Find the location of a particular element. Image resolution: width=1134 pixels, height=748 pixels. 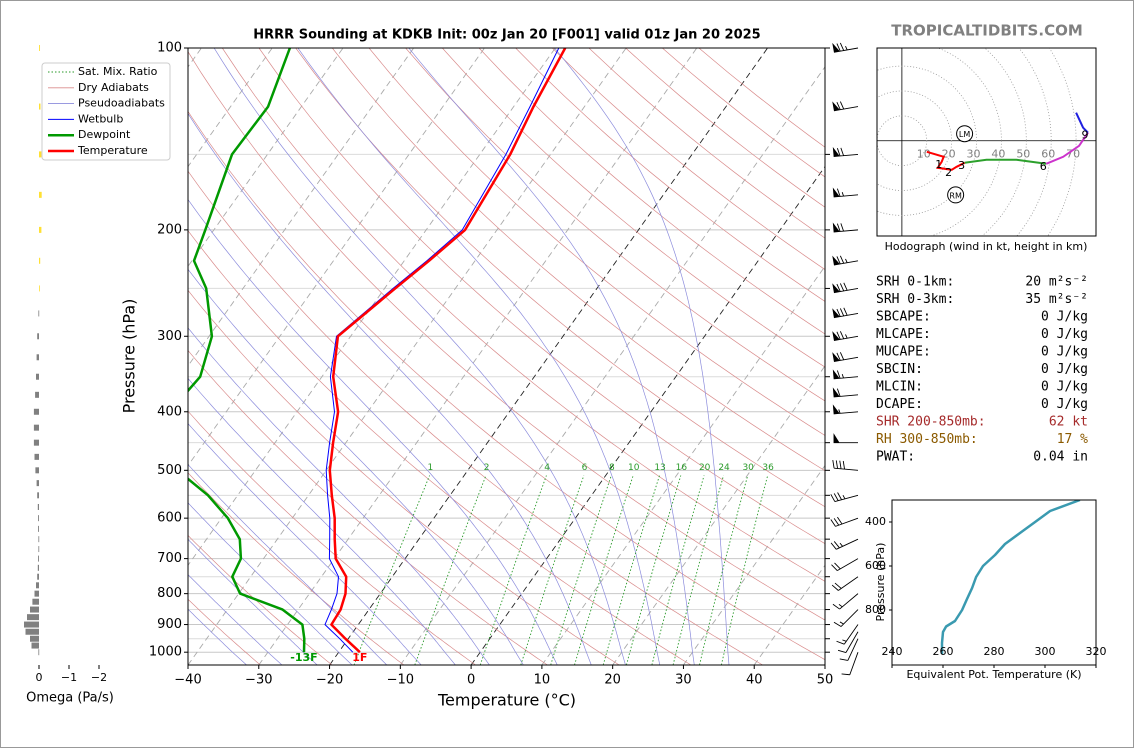

x-tick-label: 10 is located at coordinates (542, 680).